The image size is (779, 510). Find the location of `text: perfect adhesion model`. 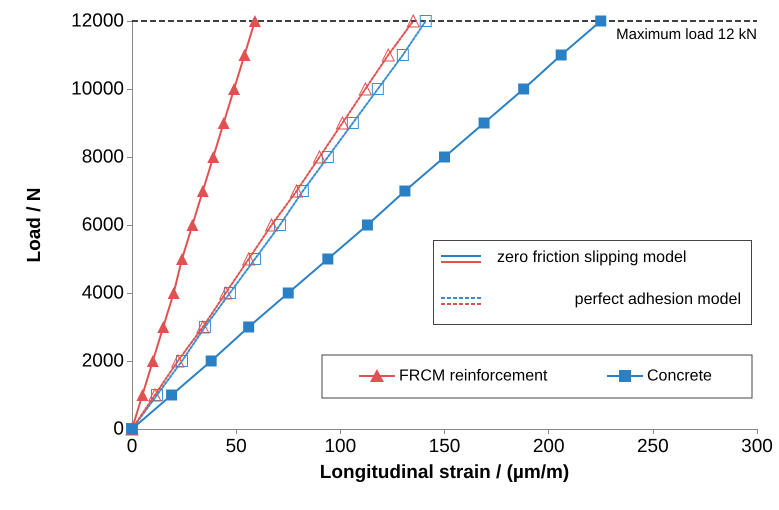

text: perfect adhesion model is located at coordinates (657, 300).